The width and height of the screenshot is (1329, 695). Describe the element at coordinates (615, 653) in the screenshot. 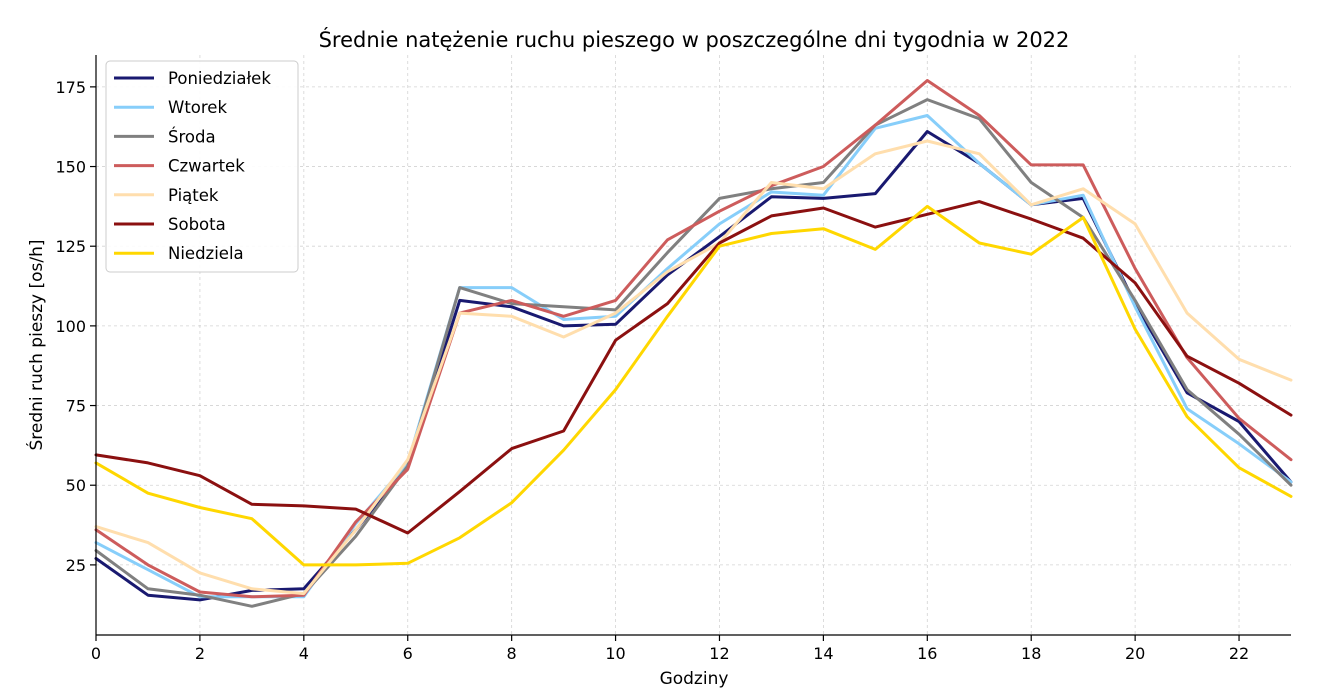

I see `x-tick-label: 10` at that location.